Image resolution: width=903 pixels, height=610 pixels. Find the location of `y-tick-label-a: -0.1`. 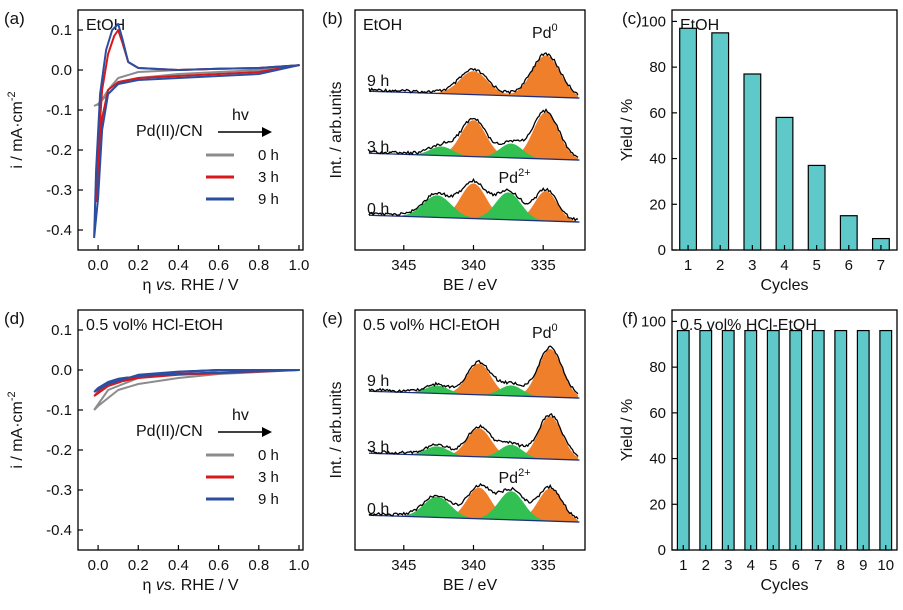

y-tick-label-a: -0.1 is located at coordinates (59, 110).